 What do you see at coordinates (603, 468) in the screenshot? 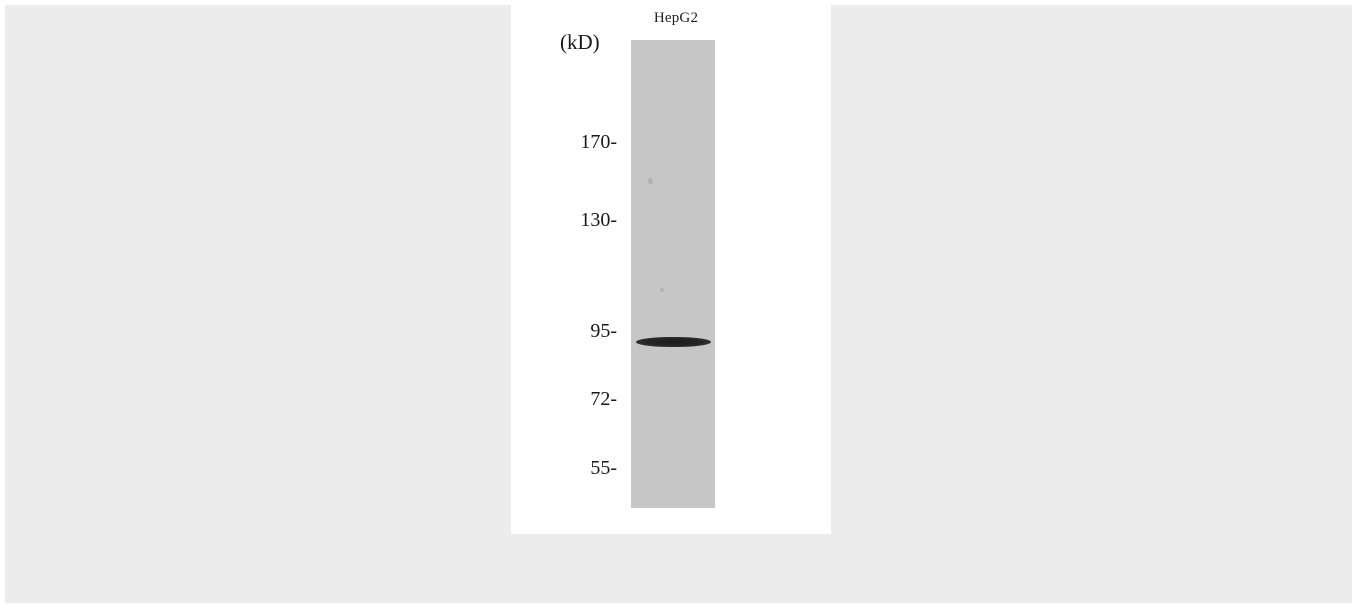
I see `marker-55: 55-` at bounding box center [603, 468].